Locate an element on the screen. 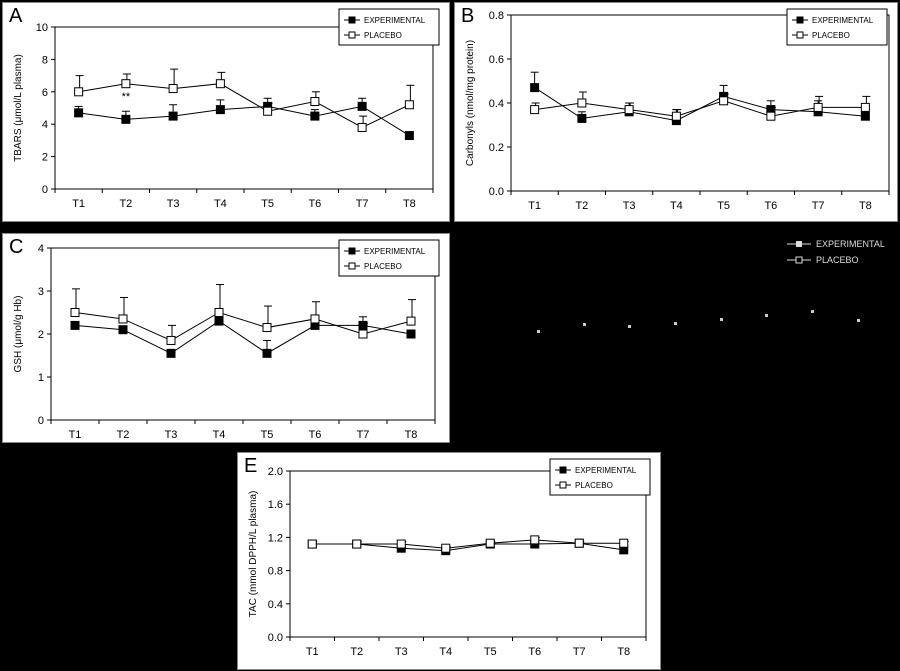  y-tick-label: 0.4 is located at coordinates (496, 104).